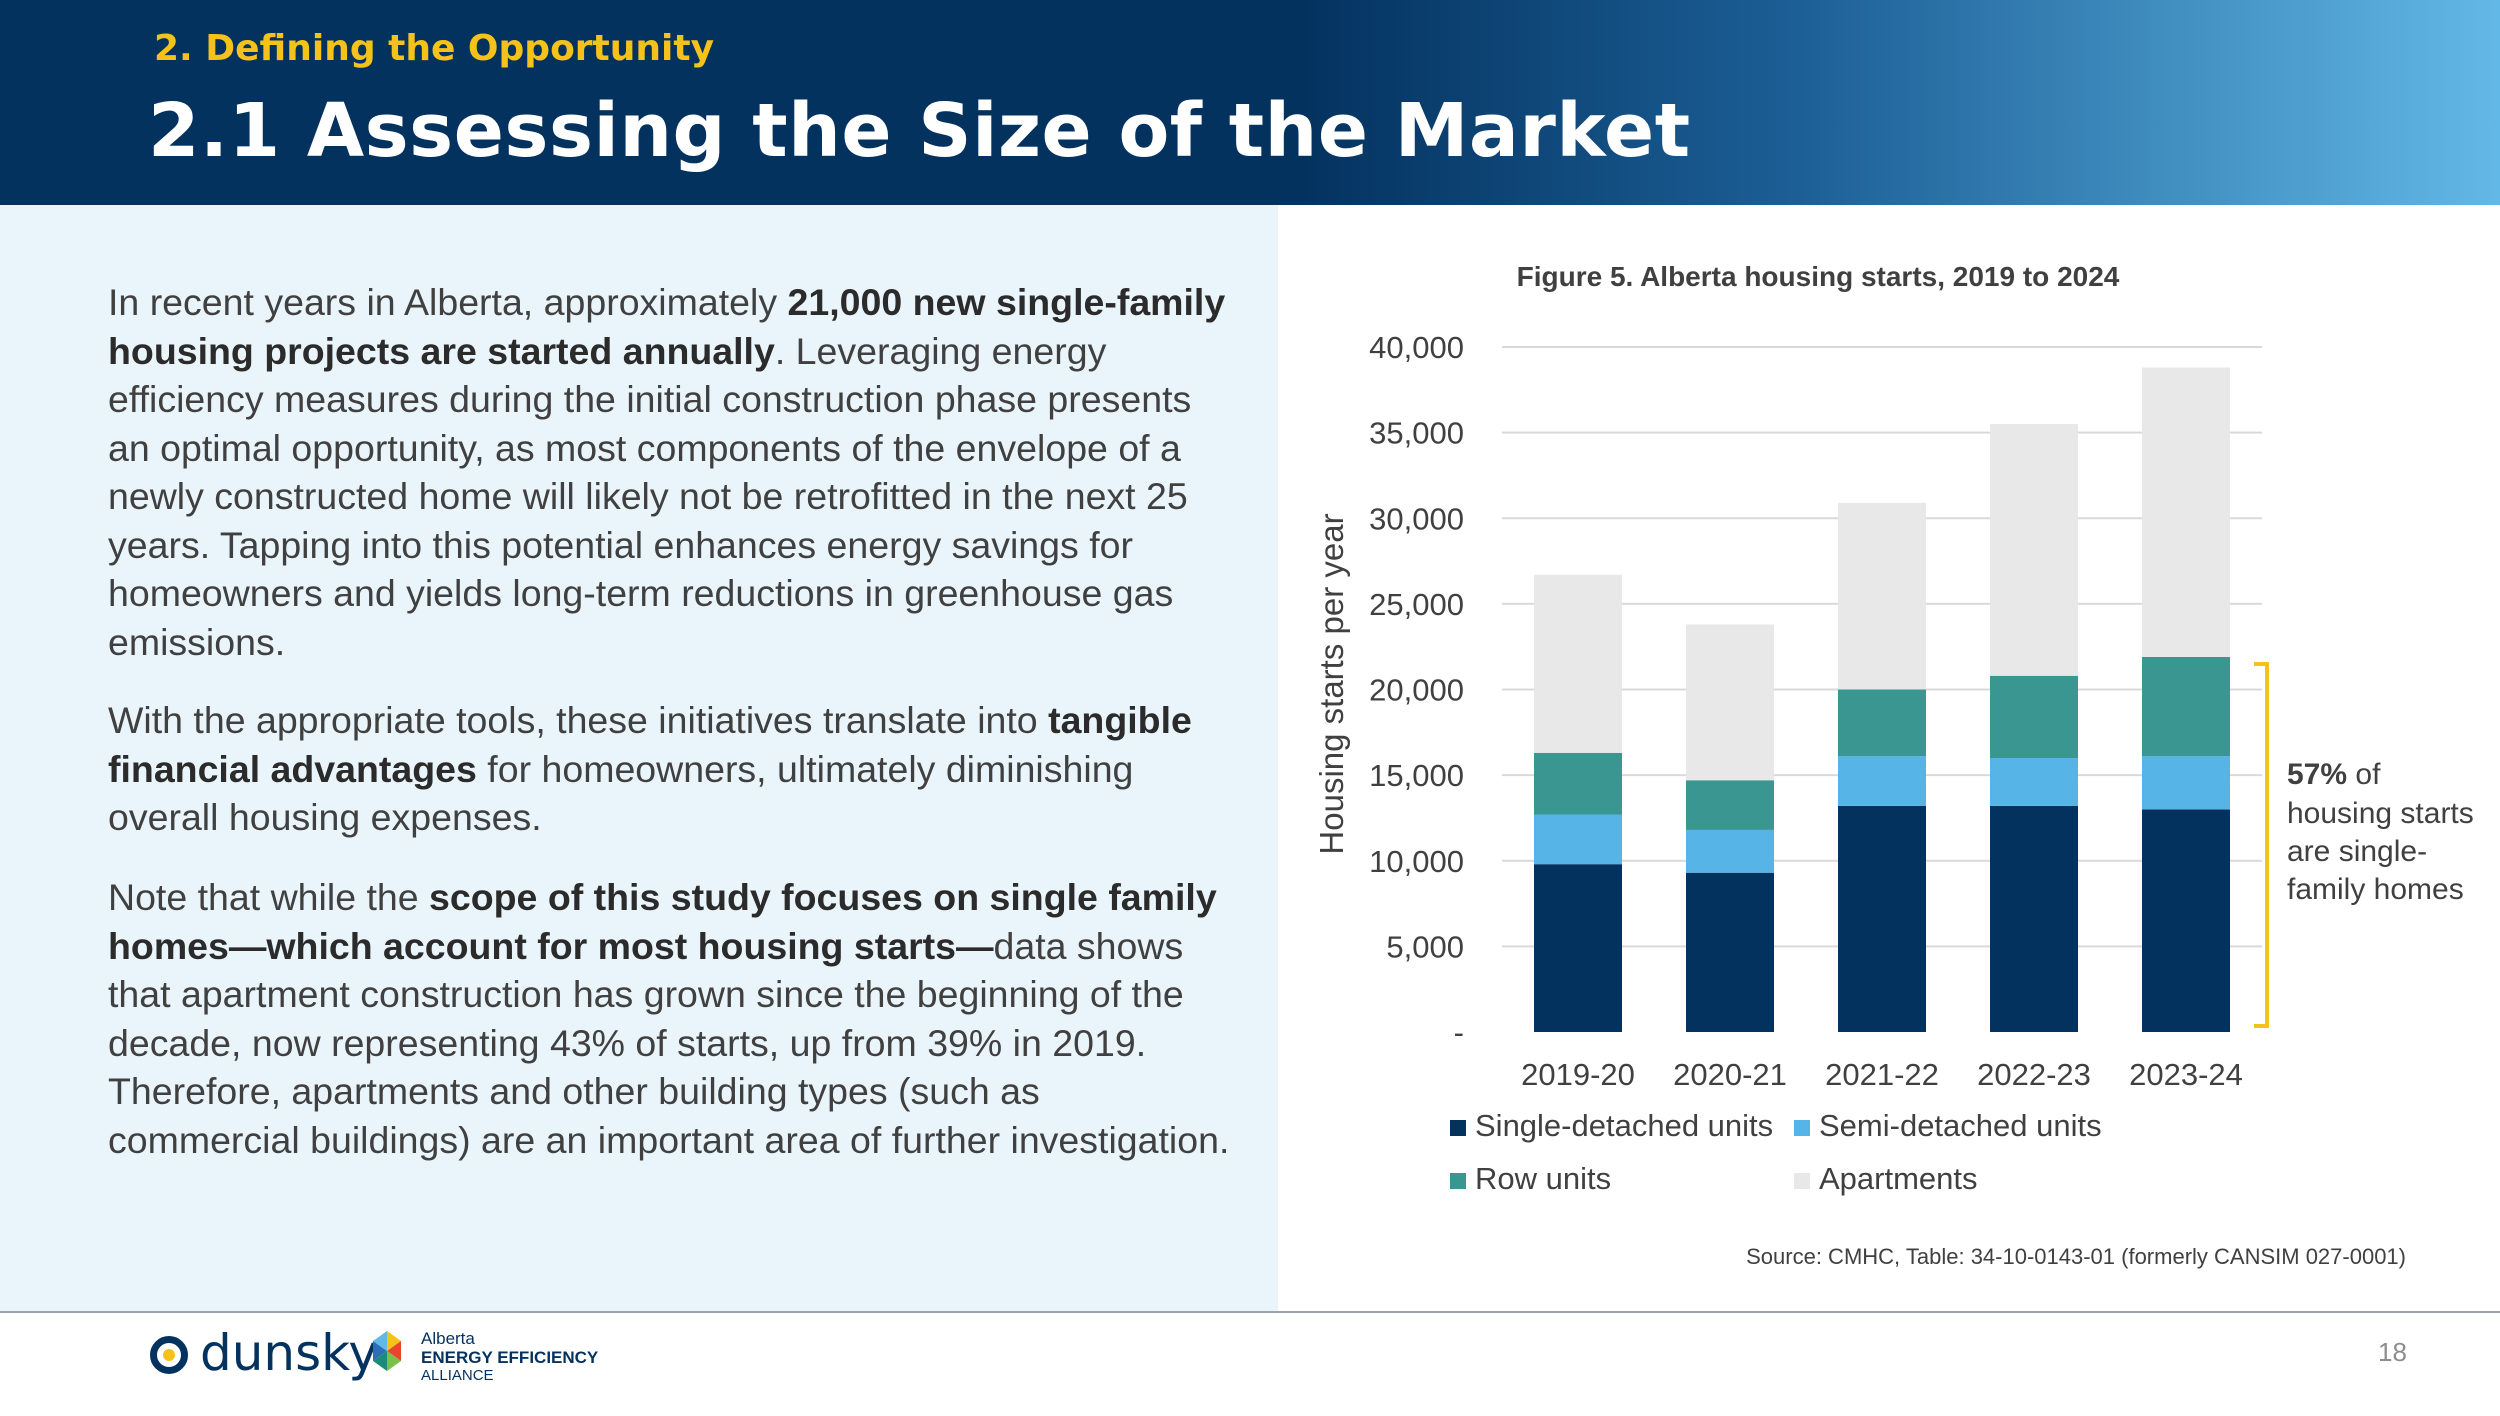 The image size is (2500, 1416). Describe the element at coordinates (510, 1357) in the screenshot. I see `aeea-line-2: ENERGY EFFICIENCY` at that location.